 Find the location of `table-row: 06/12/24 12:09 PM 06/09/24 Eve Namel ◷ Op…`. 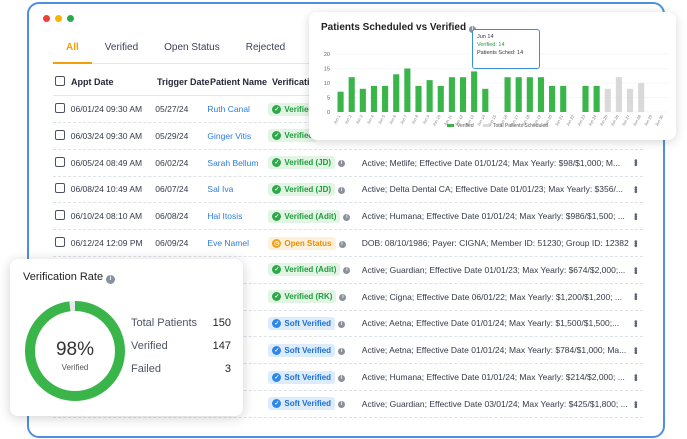

table-row: 06/12/24 12:09 PM 06/09/24 Eve Namel ◷ Op… is located at coordinates (348, 243).